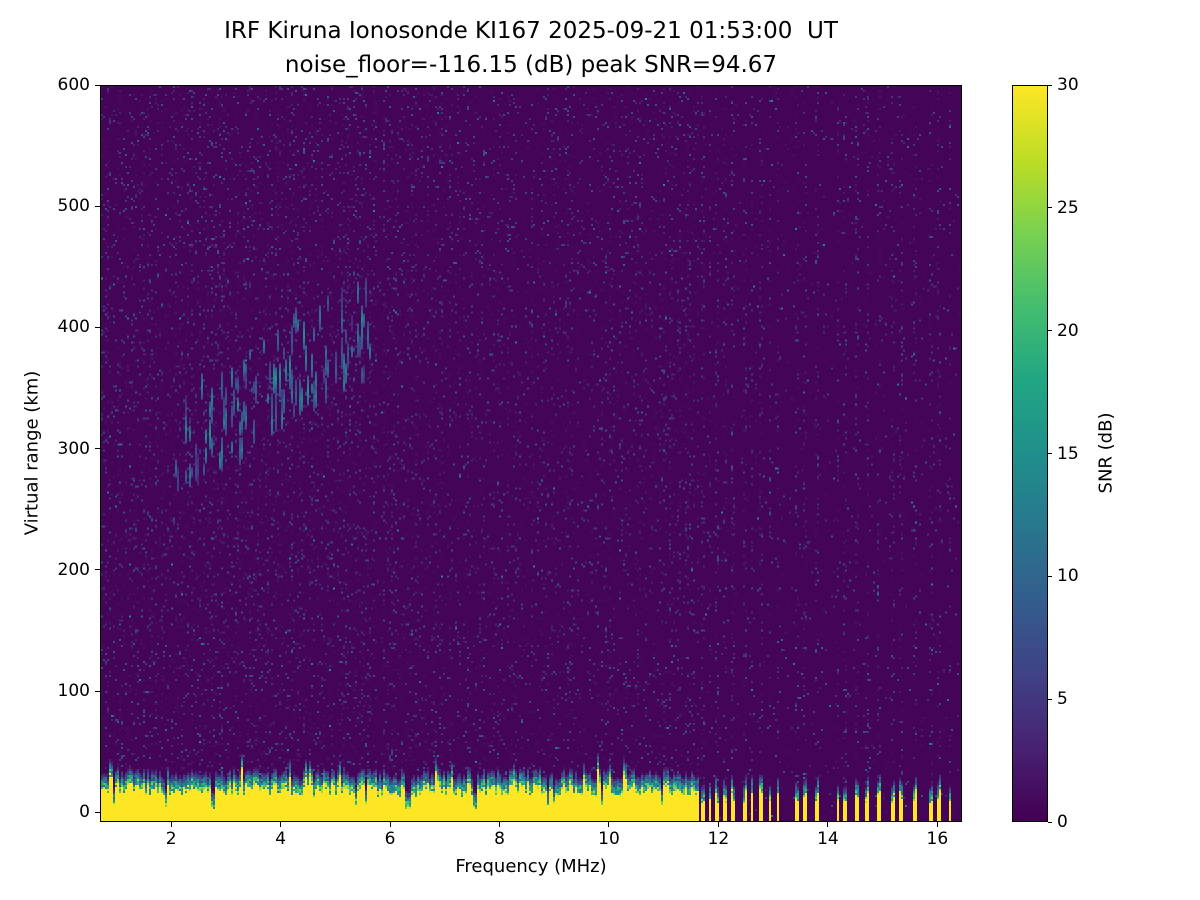  Describe the element at coordinates (73, 448) in the screenshot. I see `y-tick-label: 300` at that location.